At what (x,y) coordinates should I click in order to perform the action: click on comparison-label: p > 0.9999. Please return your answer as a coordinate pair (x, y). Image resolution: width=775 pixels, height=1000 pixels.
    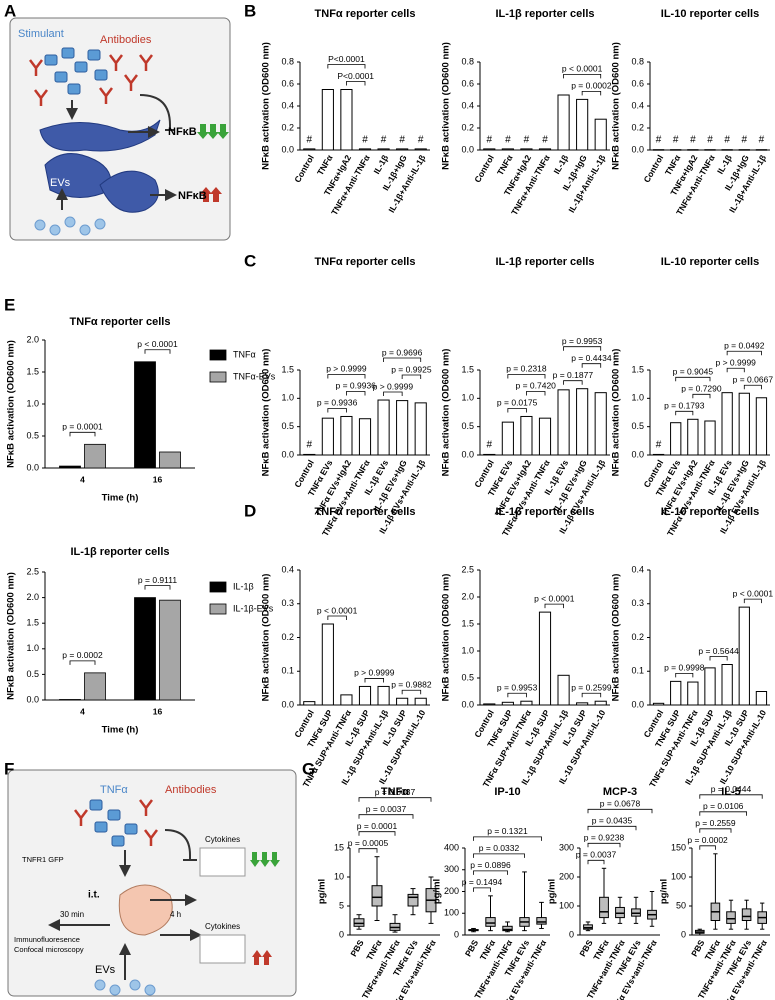
    Looking at the image, I should click on (346, 369).